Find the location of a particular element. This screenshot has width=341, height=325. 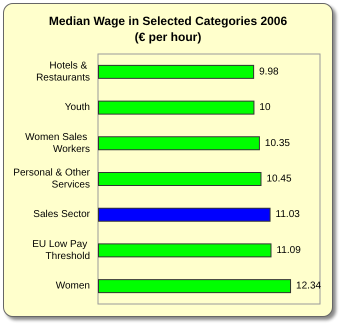

data-label: 10.35 is located at coordinates (277, 143).